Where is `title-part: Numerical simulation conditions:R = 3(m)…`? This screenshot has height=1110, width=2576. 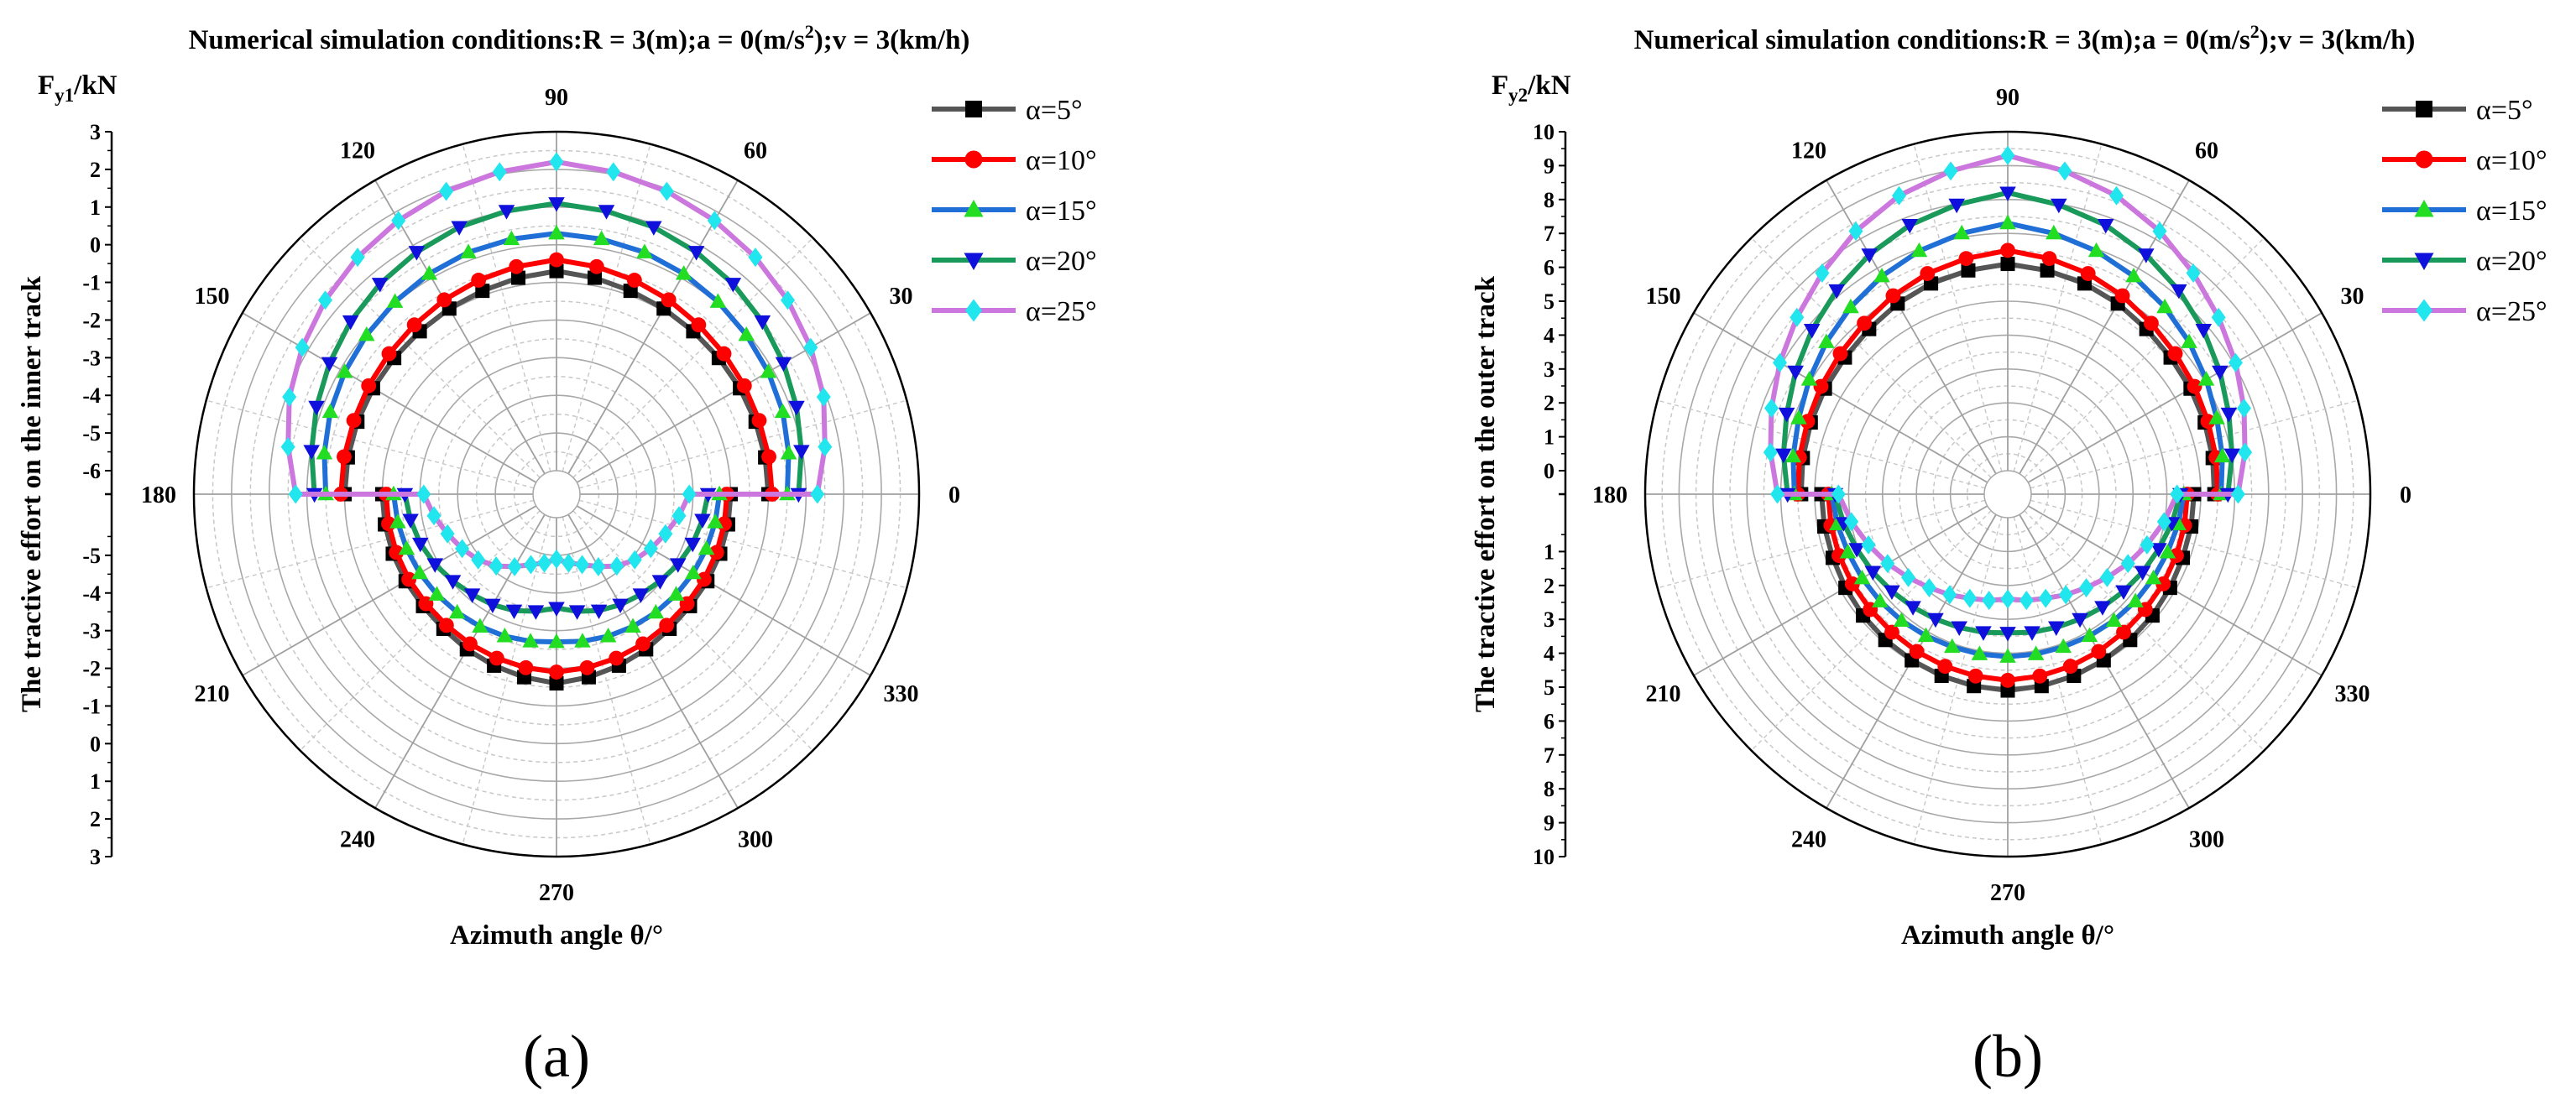
title-part: Numerical simulation conditions:R = 3(m)… is located at coordinates (1942, 40).